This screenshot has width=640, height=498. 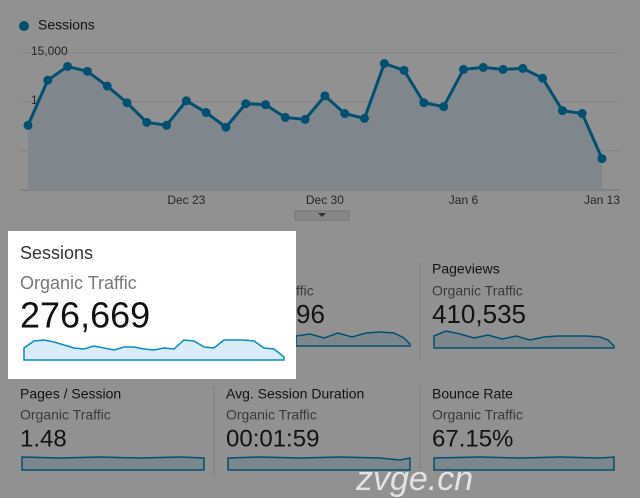 What do you see at coordinates (49, 51) in the screenshot?
I see `y-tick-label: 15,000` at bounding box center [49, 51].